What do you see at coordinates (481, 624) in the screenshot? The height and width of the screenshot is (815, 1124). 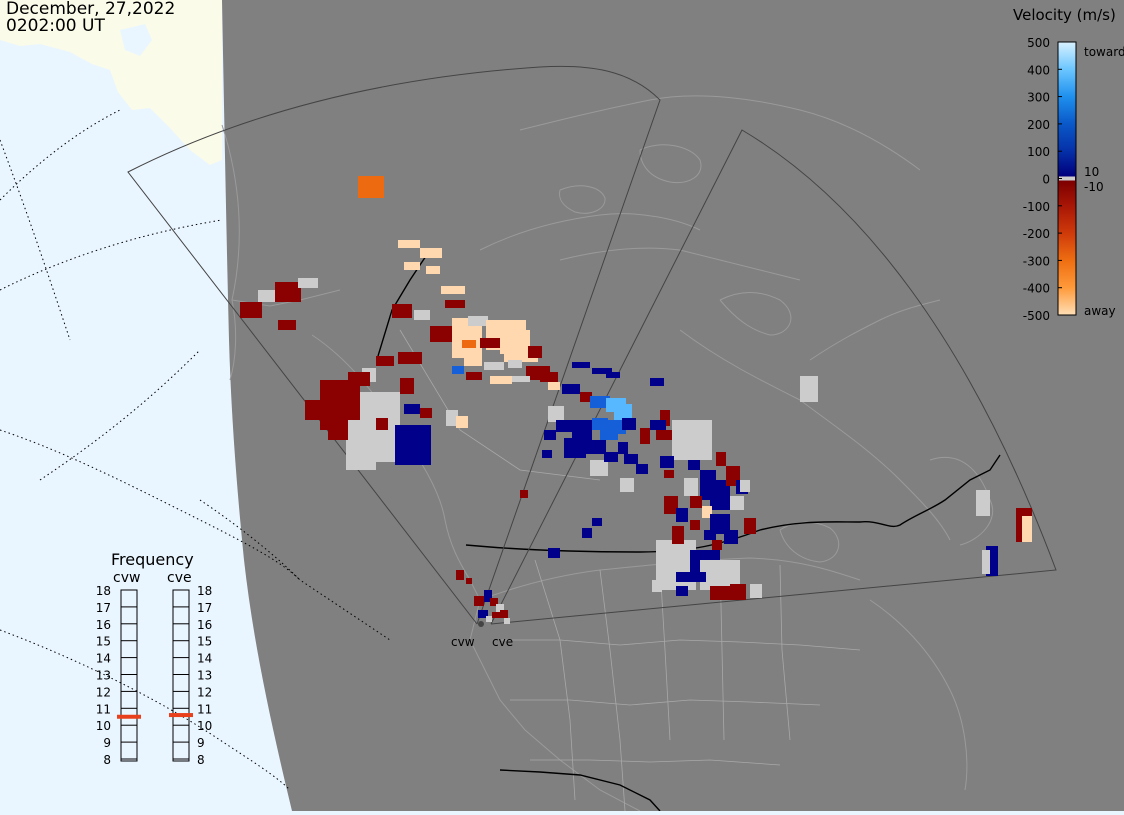 I see `radar-site-cvw` at bounding box center [481, 624].